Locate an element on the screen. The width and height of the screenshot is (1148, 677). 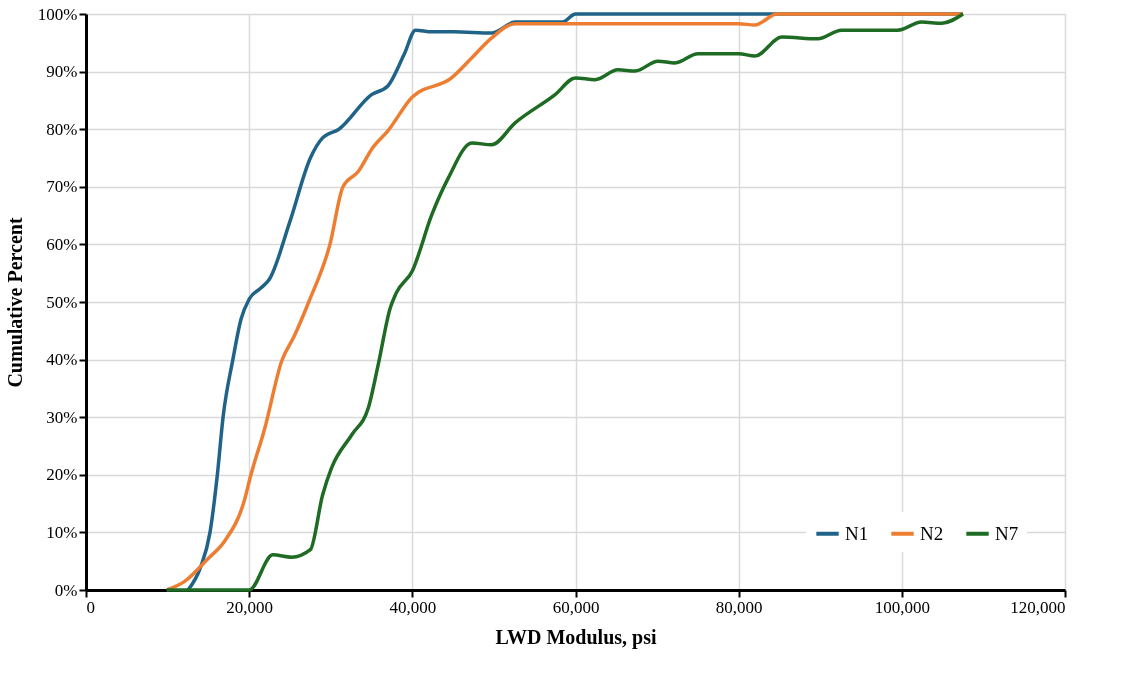
y-tick-label: 60% is located at coordinates (62, 244).